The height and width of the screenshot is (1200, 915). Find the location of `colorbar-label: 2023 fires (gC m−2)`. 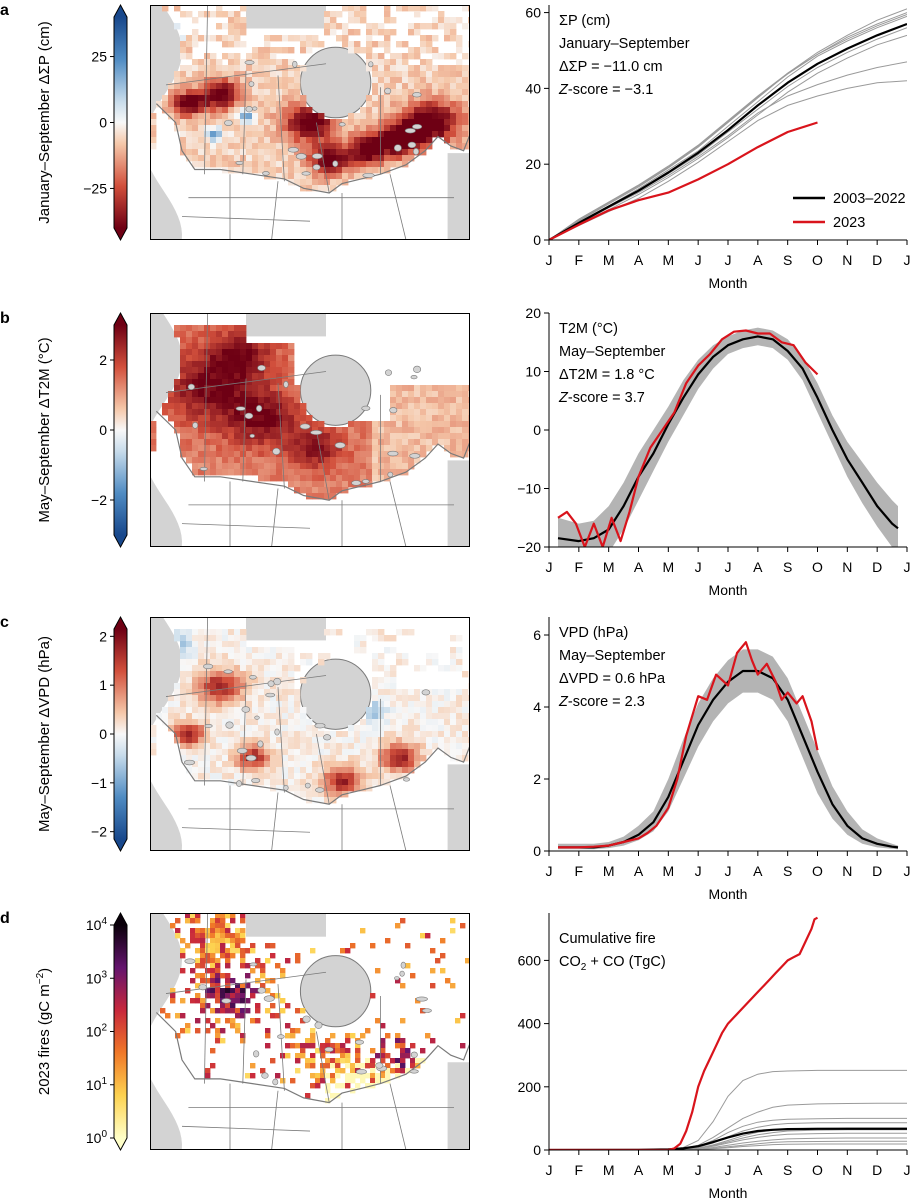

colorbar-label: 2023 fires (gC m−2) is located at coordinates (44, 1031).